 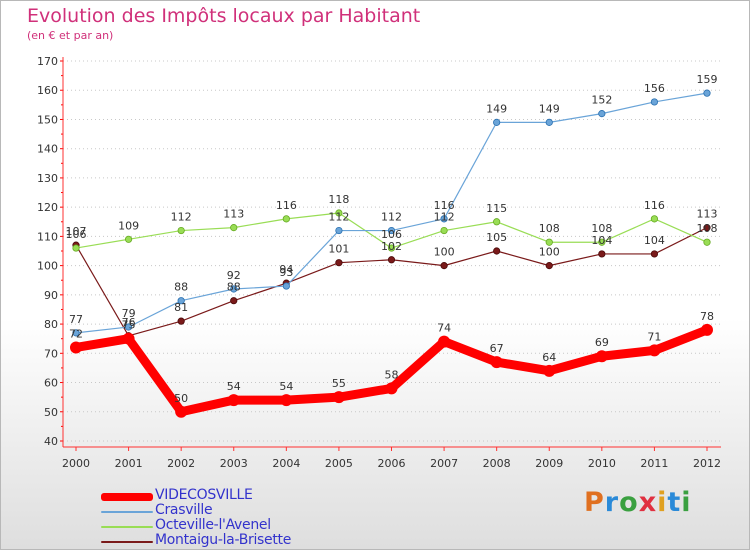 I want to click on y-tick-label: 80, so click(x=51, y=324).